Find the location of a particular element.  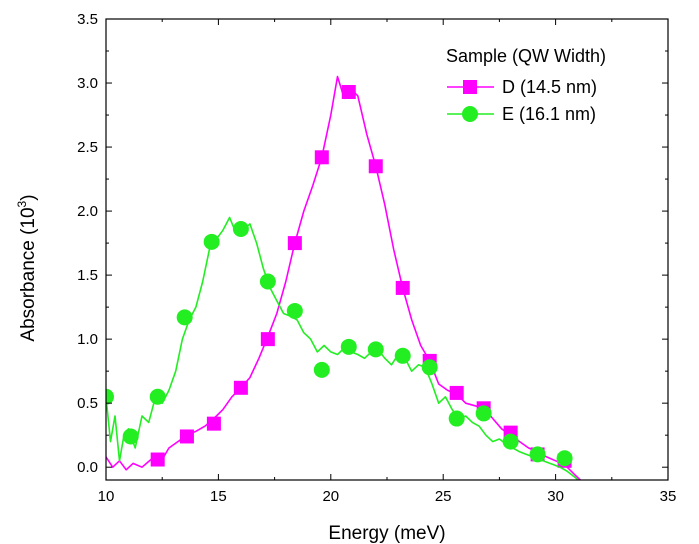

x-tick-label-5: 35 is located at coordinates (668, 496).